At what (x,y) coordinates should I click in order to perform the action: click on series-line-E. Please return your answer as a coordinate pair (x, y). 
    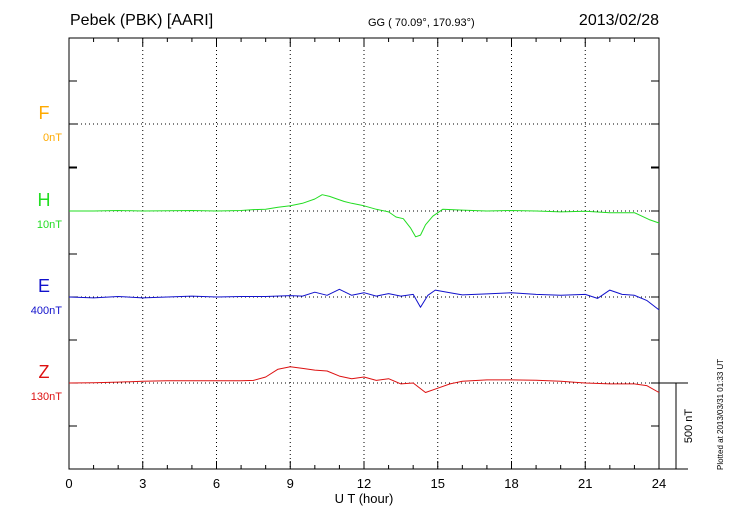
    Looking at the image, I should click on (364, 299).